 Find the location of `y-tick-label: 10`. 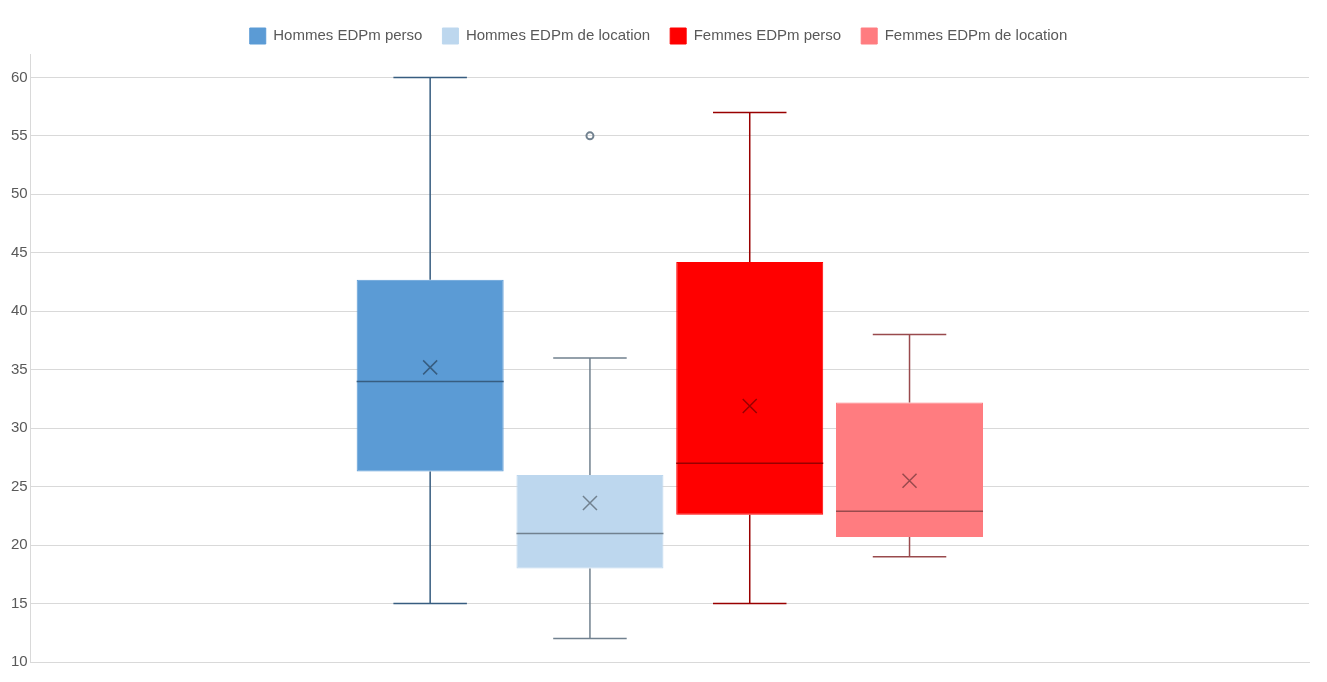

y-tick-label: 10 is located at coordinates (19, 661).